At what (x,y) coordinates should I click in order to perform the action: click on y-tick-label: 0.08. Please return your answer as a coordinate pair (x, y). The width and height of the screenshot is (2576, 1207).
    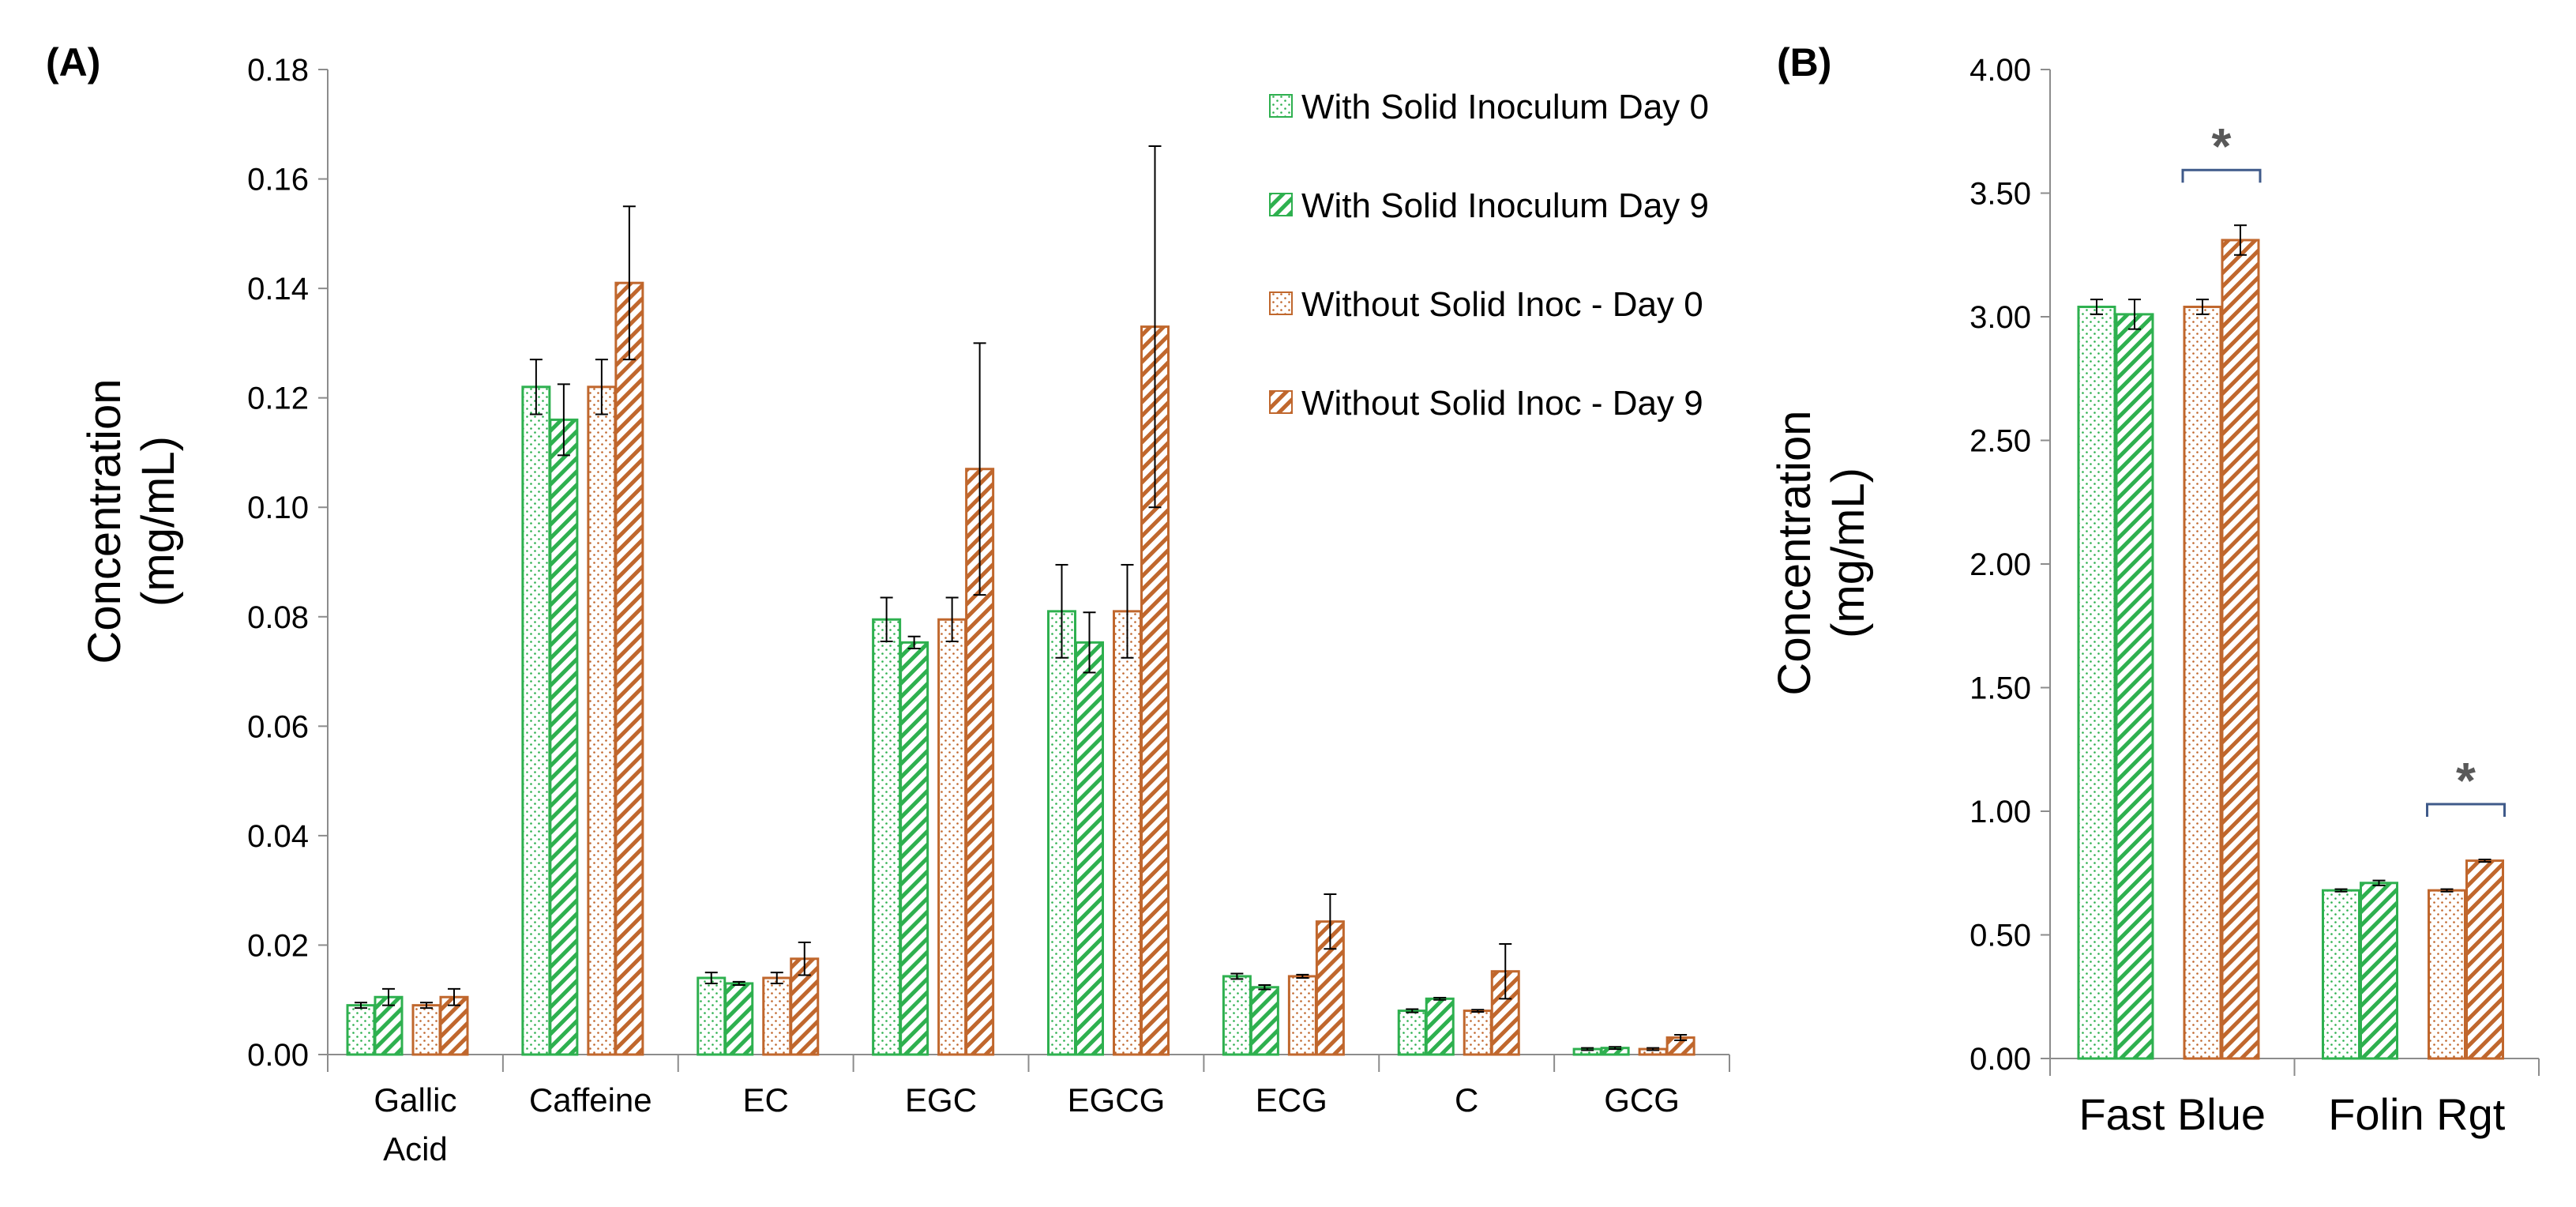
    Looking at the image, I should click on (278, 618).